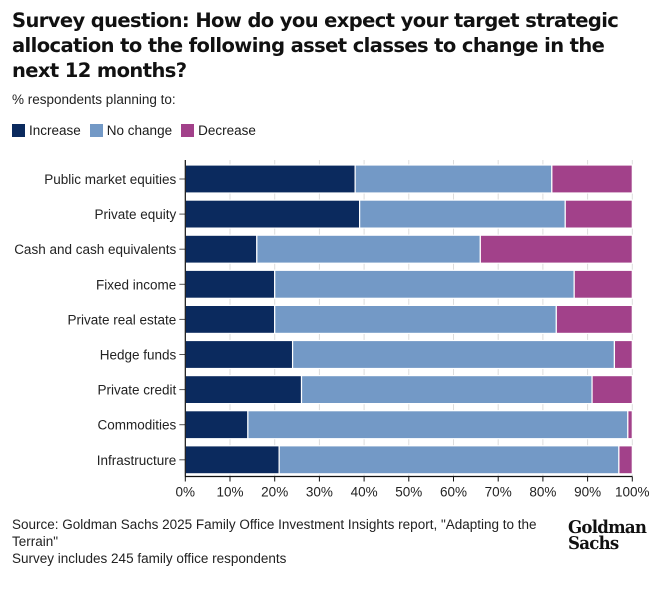 Image resolution: width=659 pixels, height=595 pixels. What do you see at coordinates (55, 130) in the screenshot?
I see `legend-label-increase: Increase` at bounding box center [55, 130].